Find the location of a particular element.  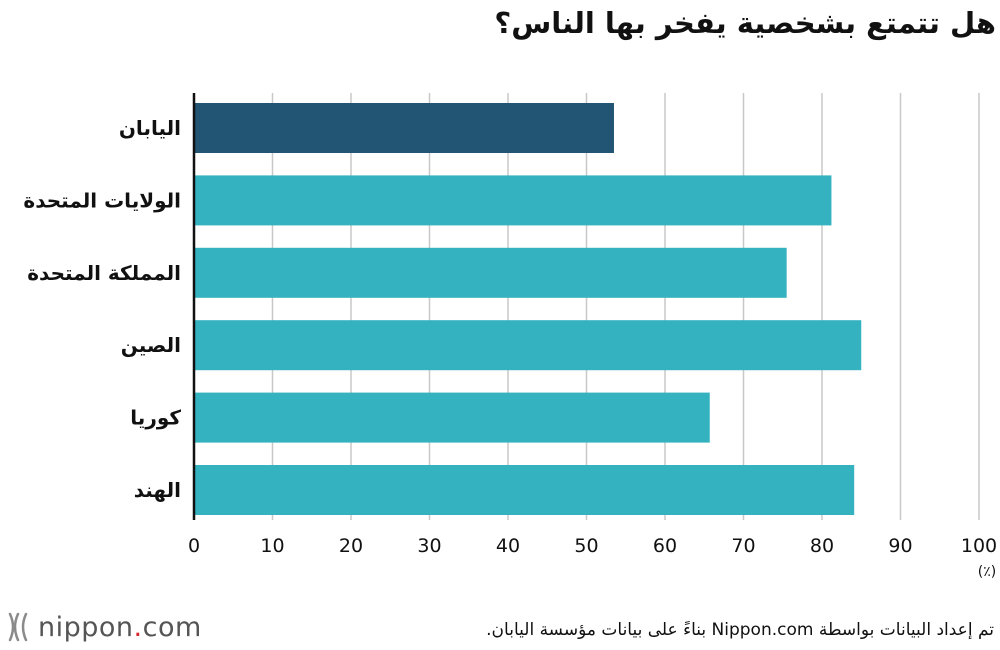

nippon-logo-mark-icon is located at coordinates (18, 627).